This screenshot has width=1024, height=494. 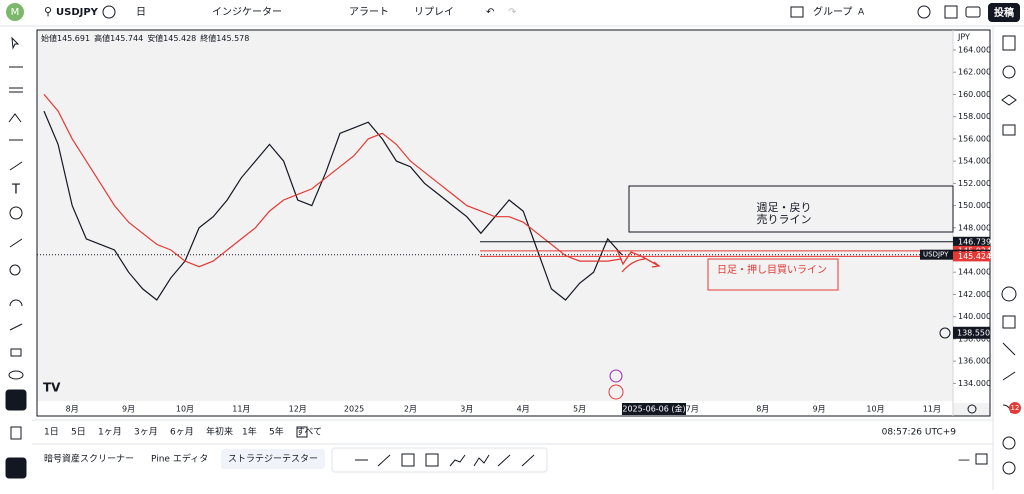 I want to click on right-tools, so click(x=1009, y=255).